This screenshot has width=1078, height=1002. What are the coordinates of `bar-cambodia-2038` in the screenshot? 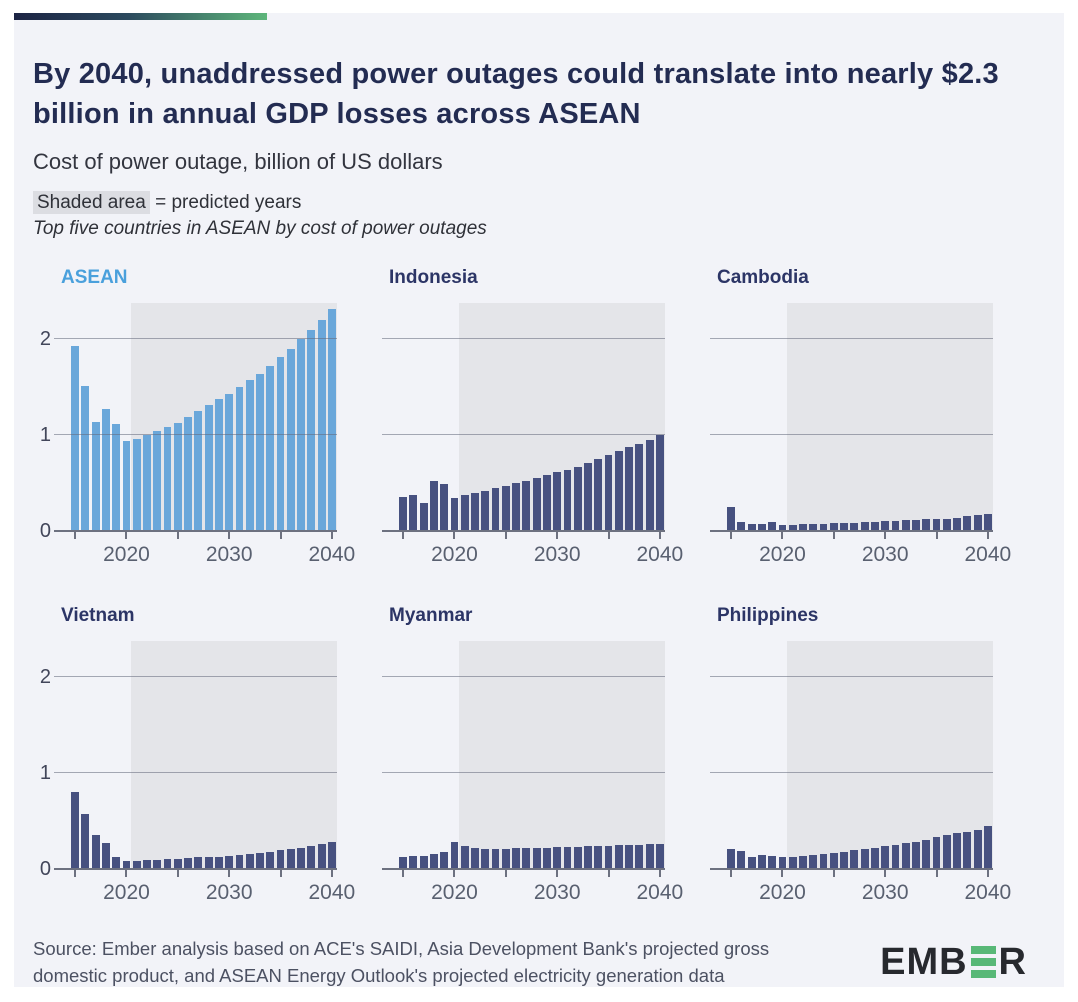 It's located at (967, 523).